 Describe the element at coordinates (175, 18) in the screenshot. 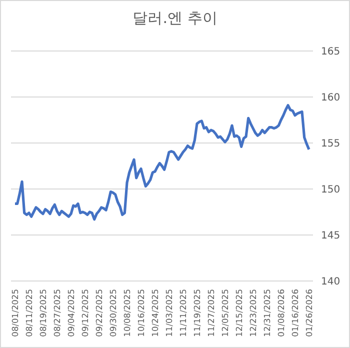

I see `chart-title: 달러.엔 추이` at that location.